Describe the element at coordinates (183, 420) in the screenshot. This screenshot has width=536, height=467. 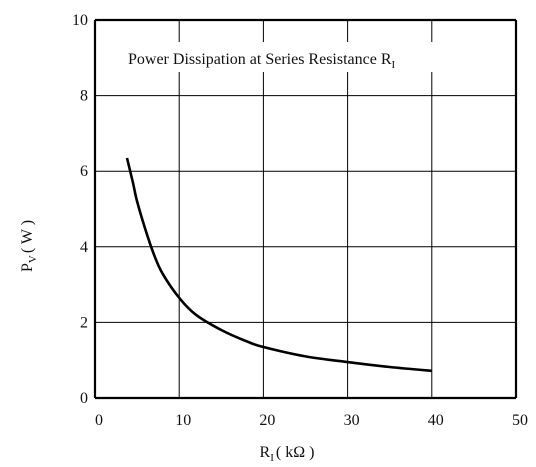
I see `x-tick-label: 10` at that location.